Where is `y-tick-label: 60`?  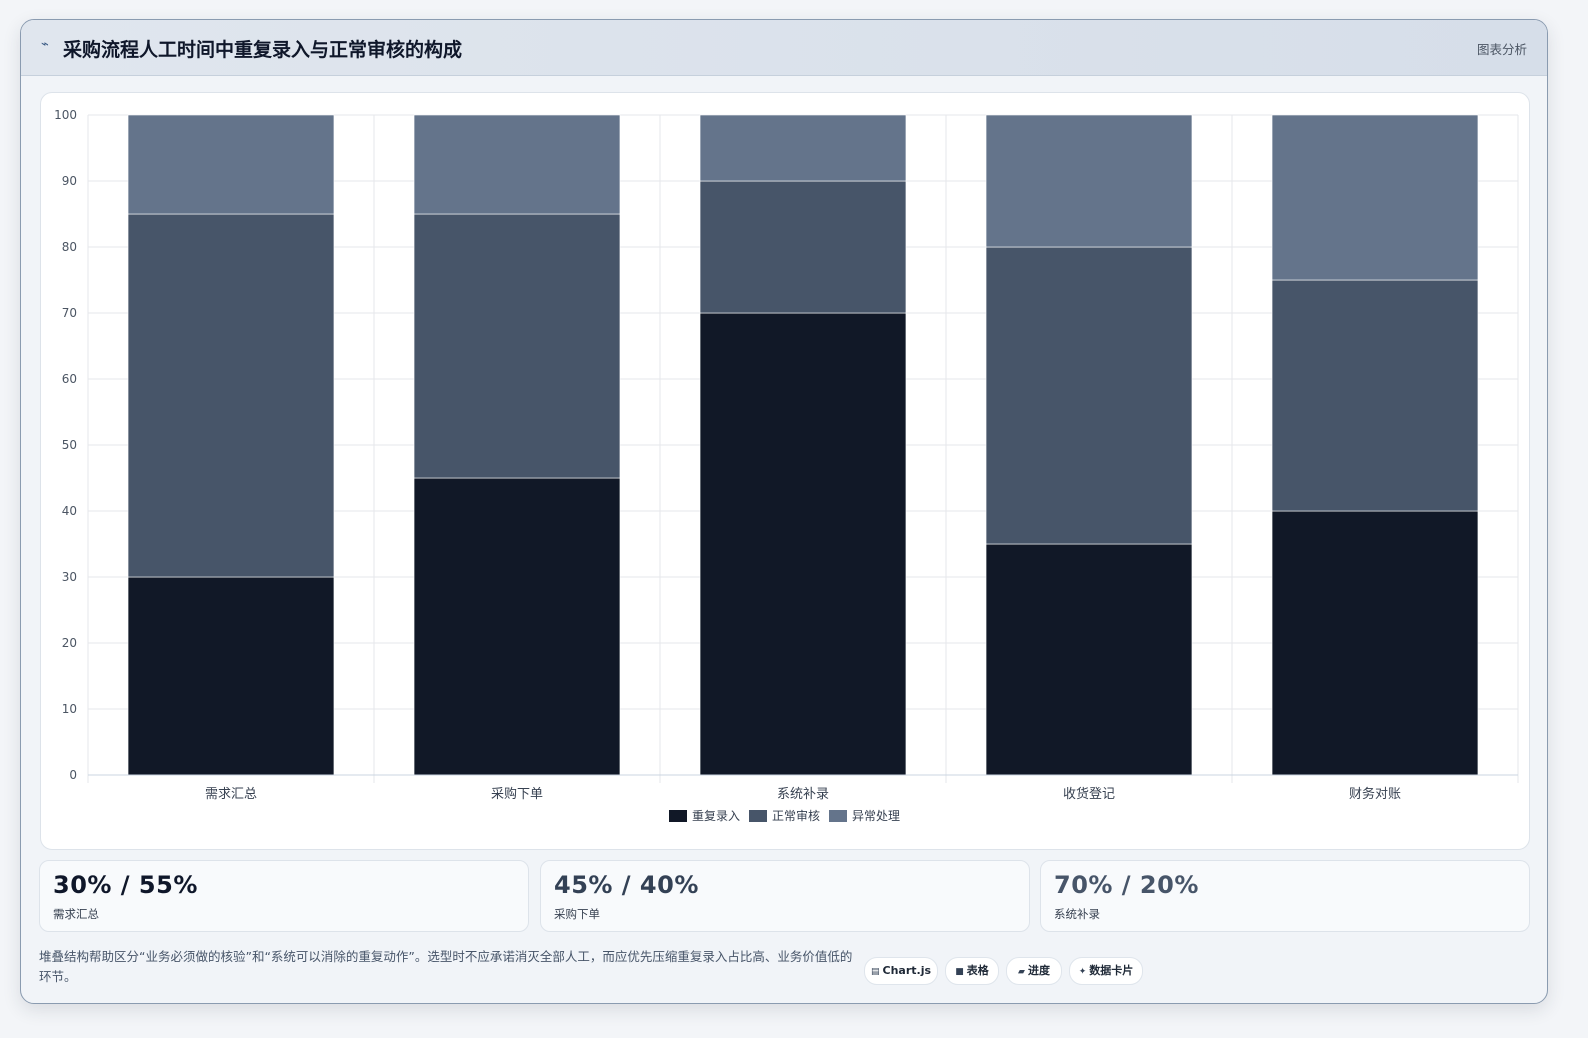
y-tick-label: 60 is located at coordinates (69, 379).